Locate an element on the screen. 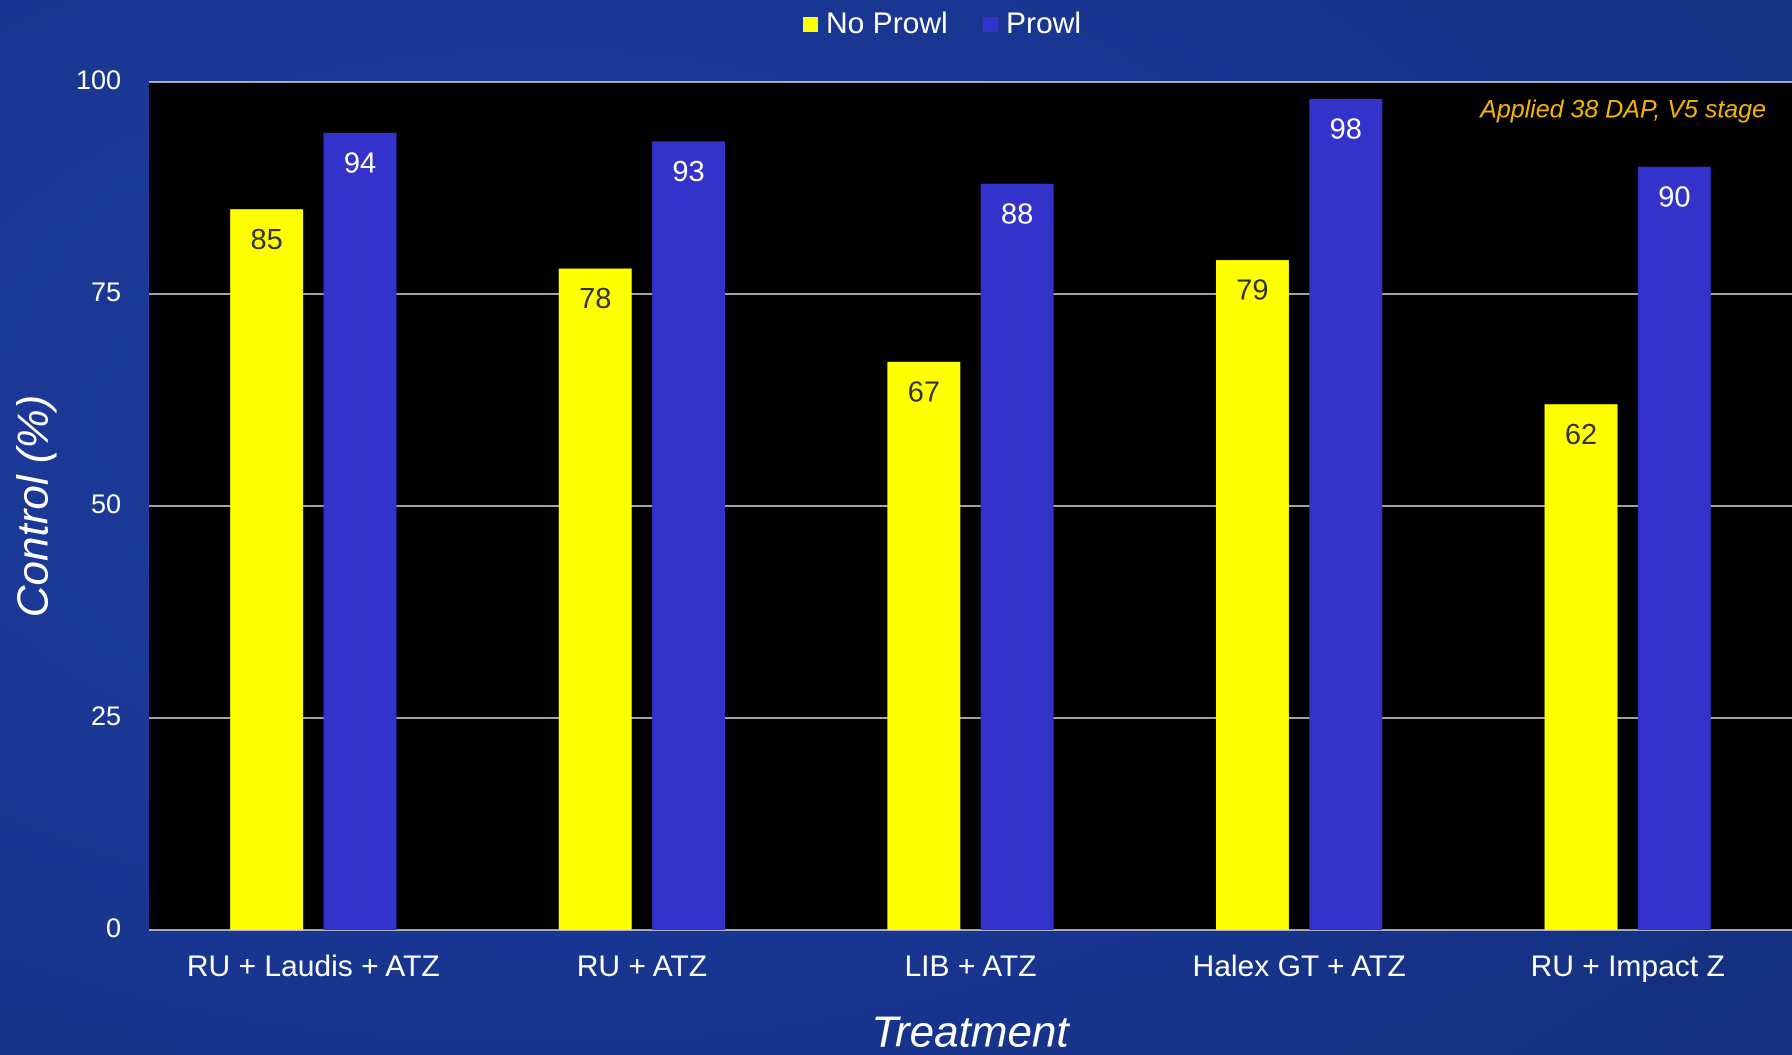 The width and height of the screenshot is (1792, 1055). y-tick-label: 50 is located at coordinates (106, 504).